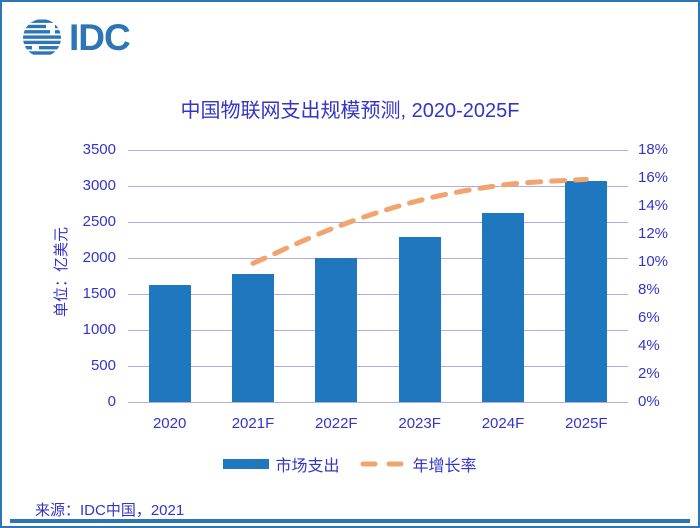 This screenshot has width=700, height=528. What do you see at coordinates (103, 365) in the screenshot?
I see `left-axis-tick-label: 500` at bounding box center [103, 365].